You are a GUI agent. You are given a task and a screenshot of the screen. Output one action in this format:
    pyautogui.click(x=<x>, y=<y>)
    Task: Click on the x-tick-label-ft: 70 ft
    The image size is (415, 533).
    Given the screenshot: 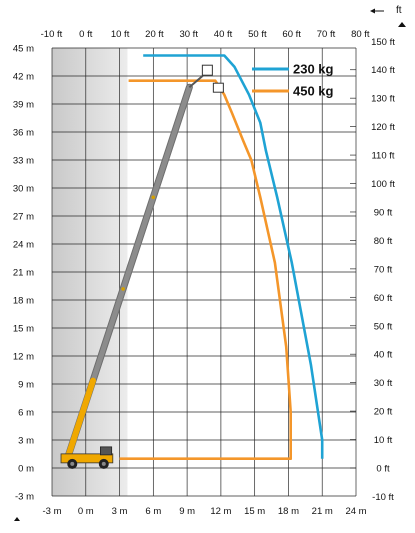 What is the action you would take?
    pyautogui.click(x=326, y=34)
    